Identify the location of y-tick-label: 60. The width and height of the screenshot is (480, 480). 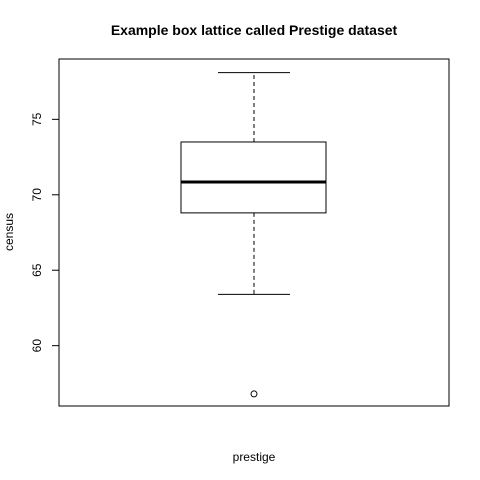
(37, 346).